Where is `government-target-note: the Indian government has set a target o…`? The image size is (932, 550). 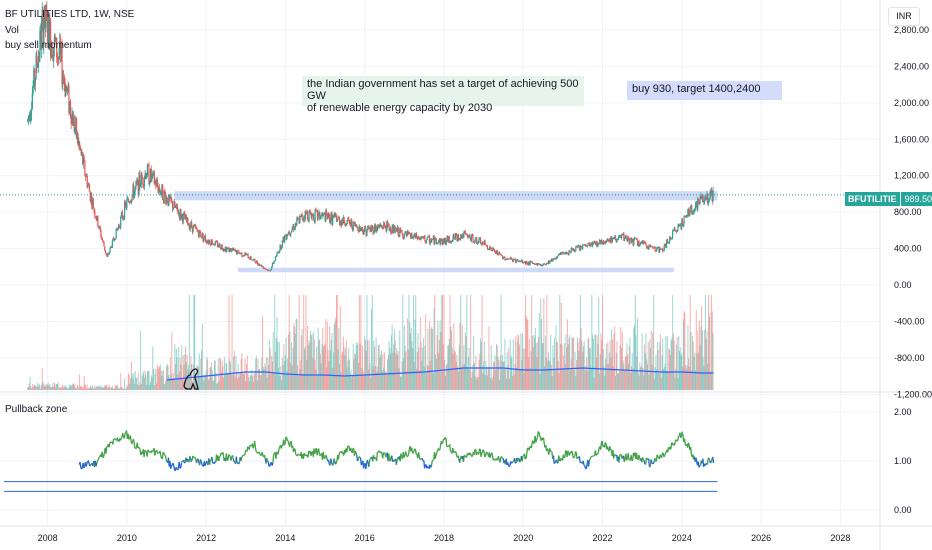 government-target-note: the Indian government has set a target o… is located at coordinates (443, 95).